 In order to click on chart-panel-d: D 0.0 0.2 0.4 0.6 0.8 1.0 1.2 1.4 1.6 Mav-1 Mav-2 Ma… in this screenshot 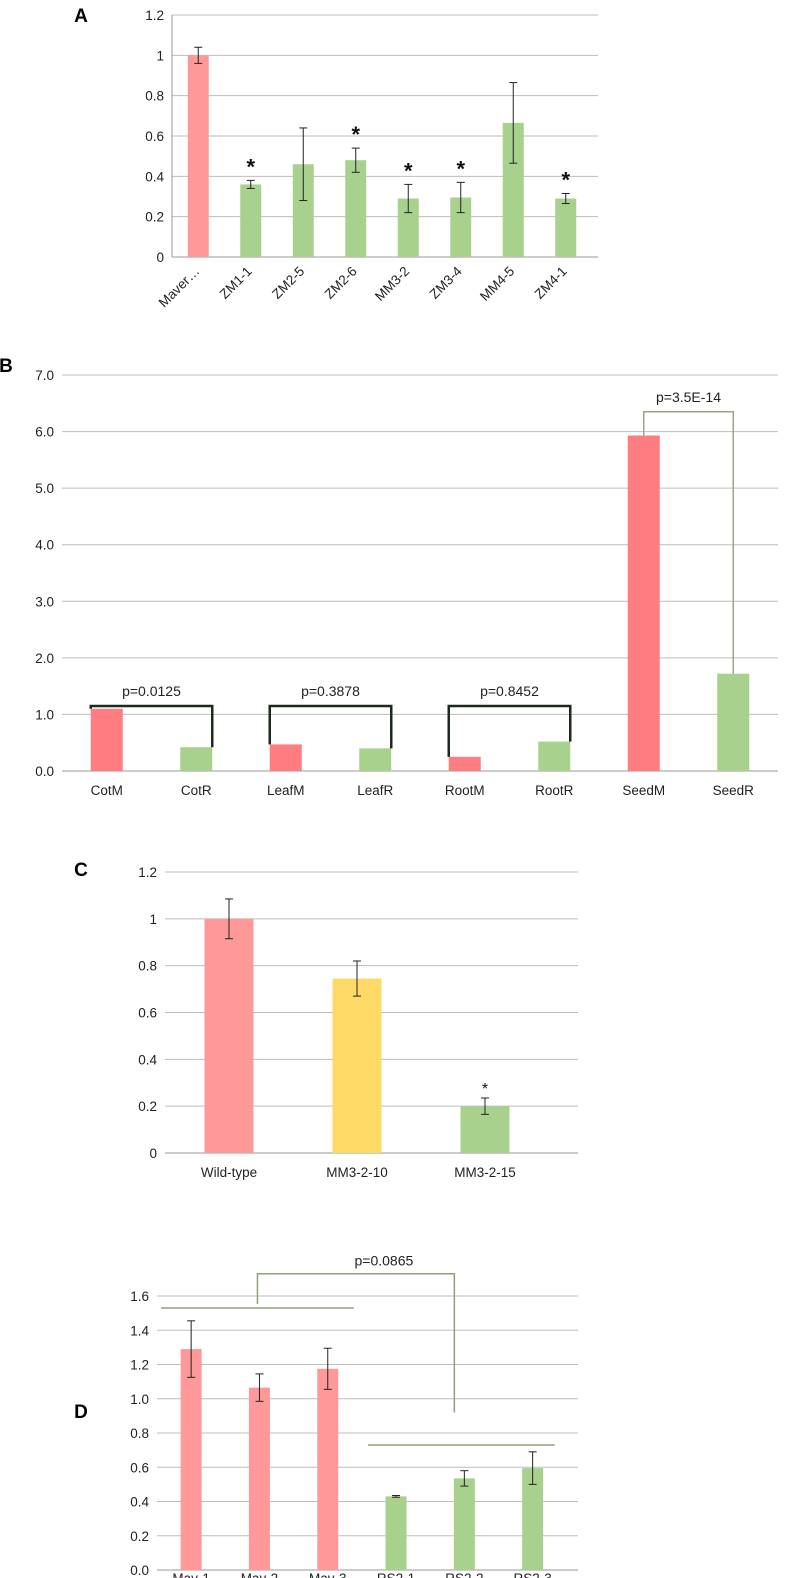, I will do `click(326, 1415)`.